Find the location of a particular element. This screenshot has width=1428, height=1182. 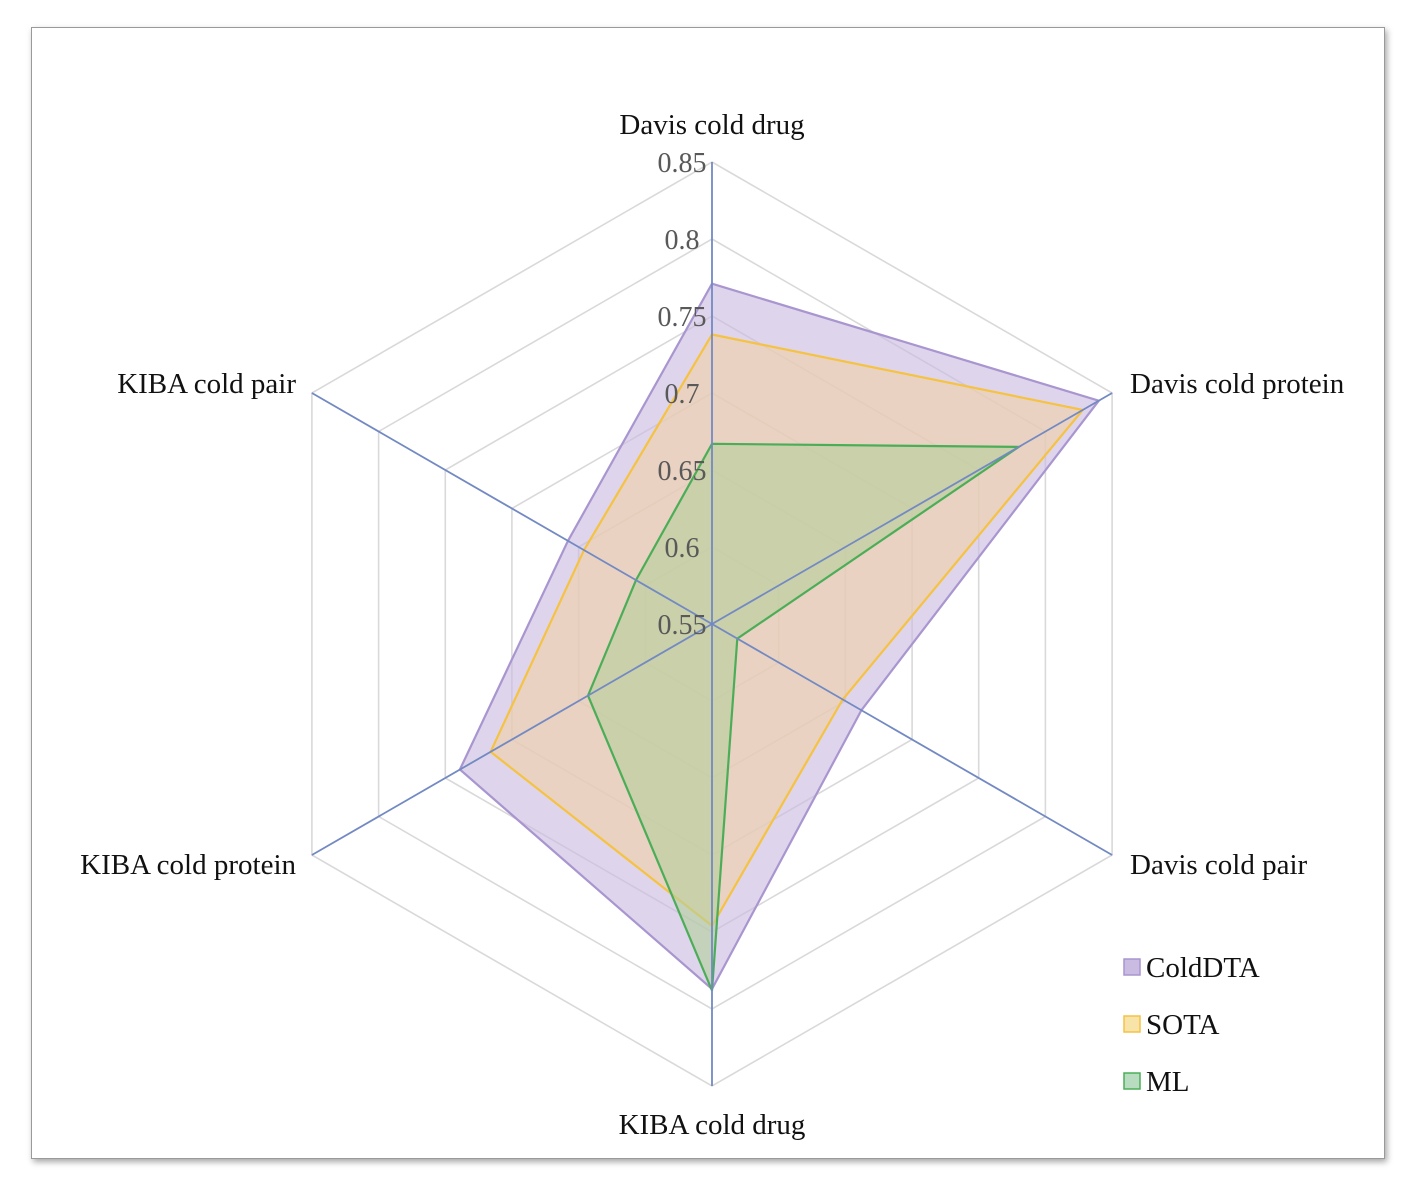

tick-label-0-85: 0.85 is located at coordinates (682, 163).